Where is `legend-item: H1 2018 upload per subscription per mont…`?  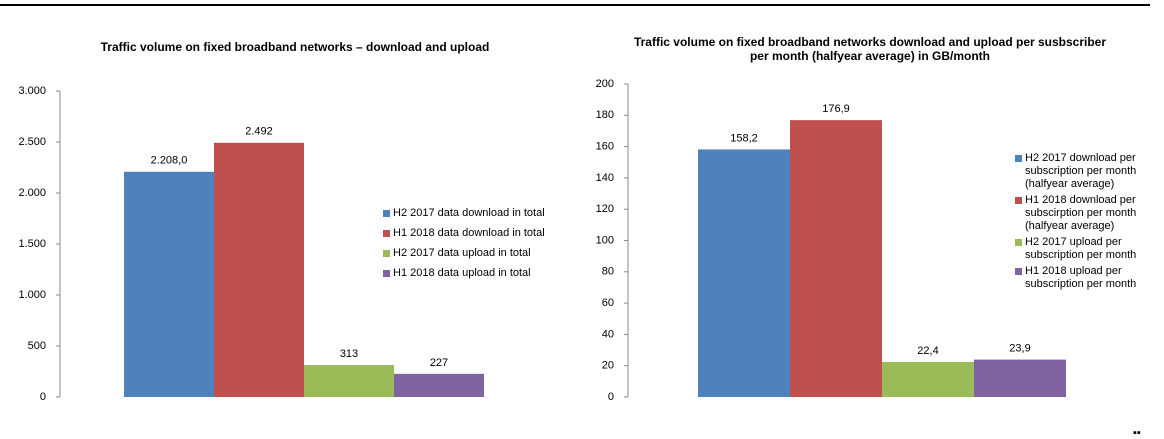 legend-item: H1 2018 upload per subscription per mont… is located at coordinates (1089, 278).